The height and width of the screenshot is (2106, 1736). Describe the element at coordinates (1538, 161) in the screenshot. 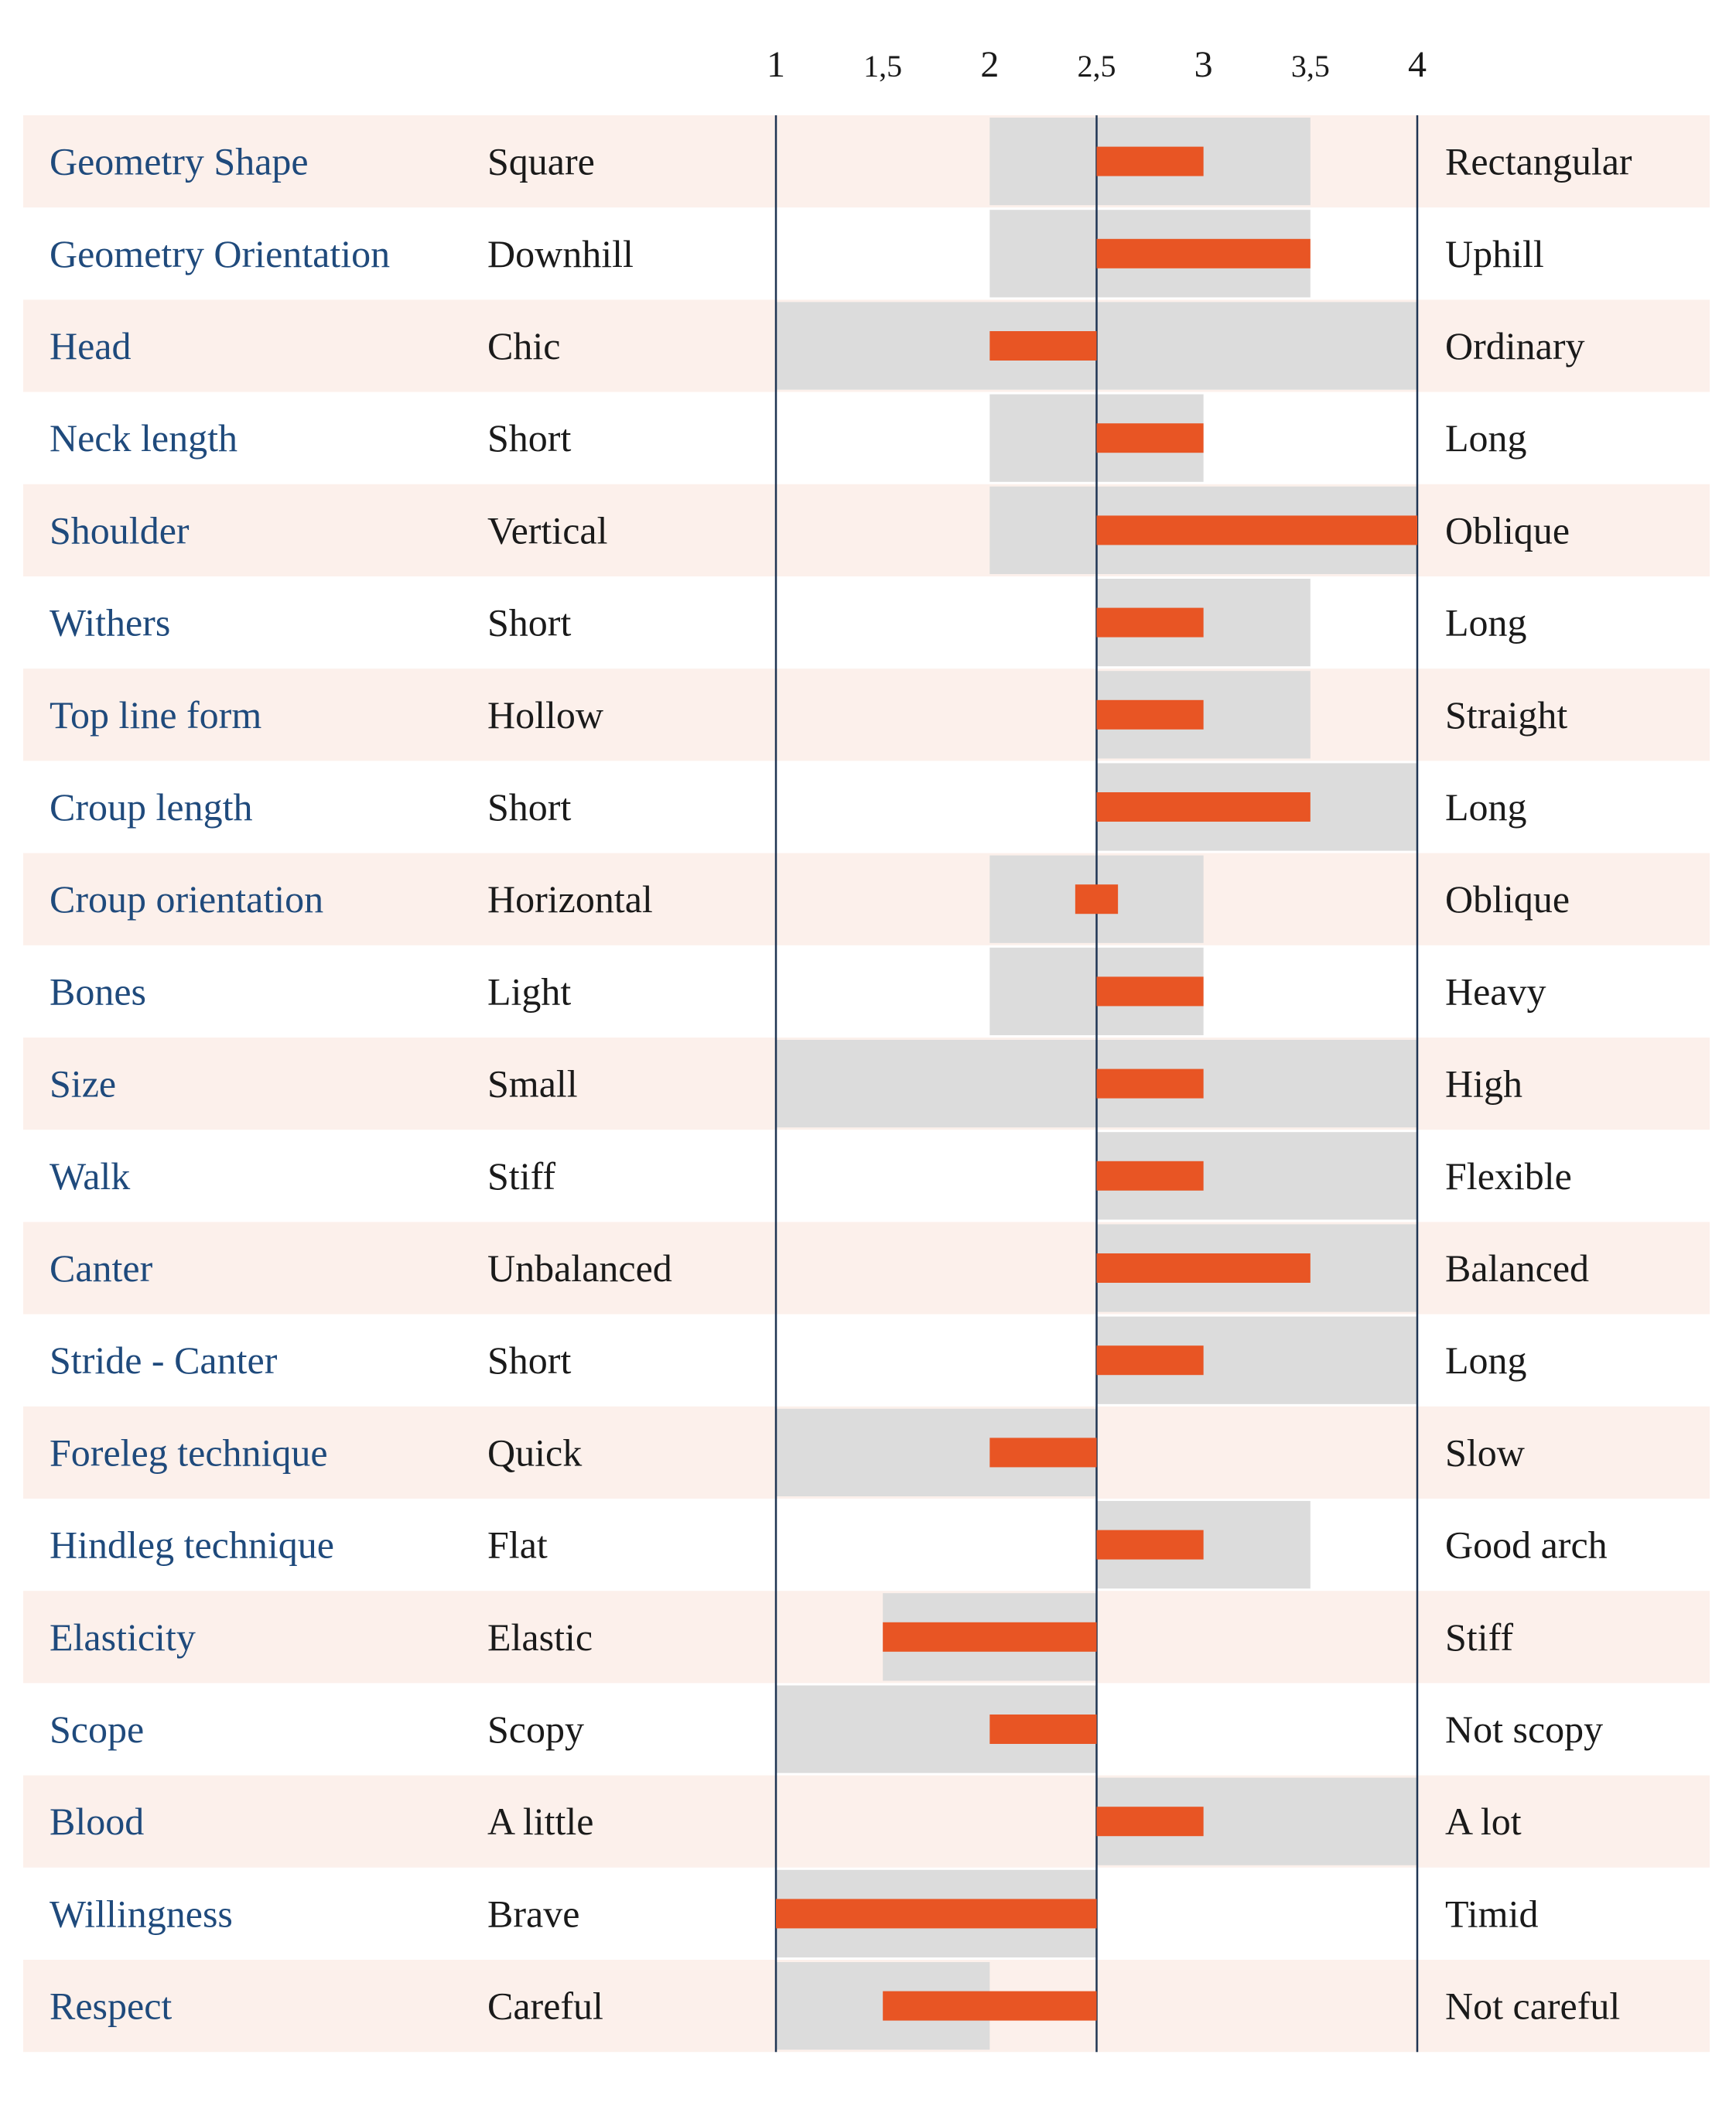

I see `high-pole-label: Rectangular` at that location.